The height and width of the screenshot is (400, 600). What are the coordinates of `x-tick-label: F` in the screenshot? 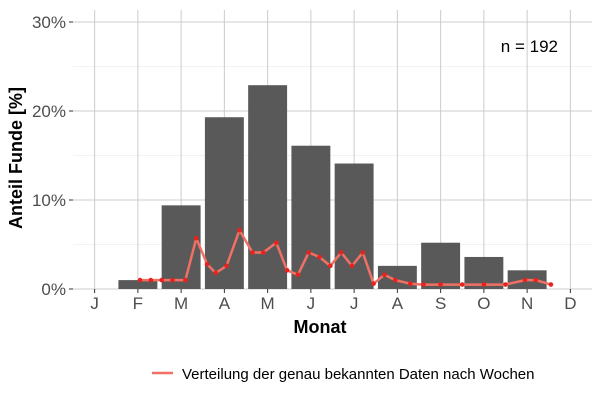 It's located at (138, 303).